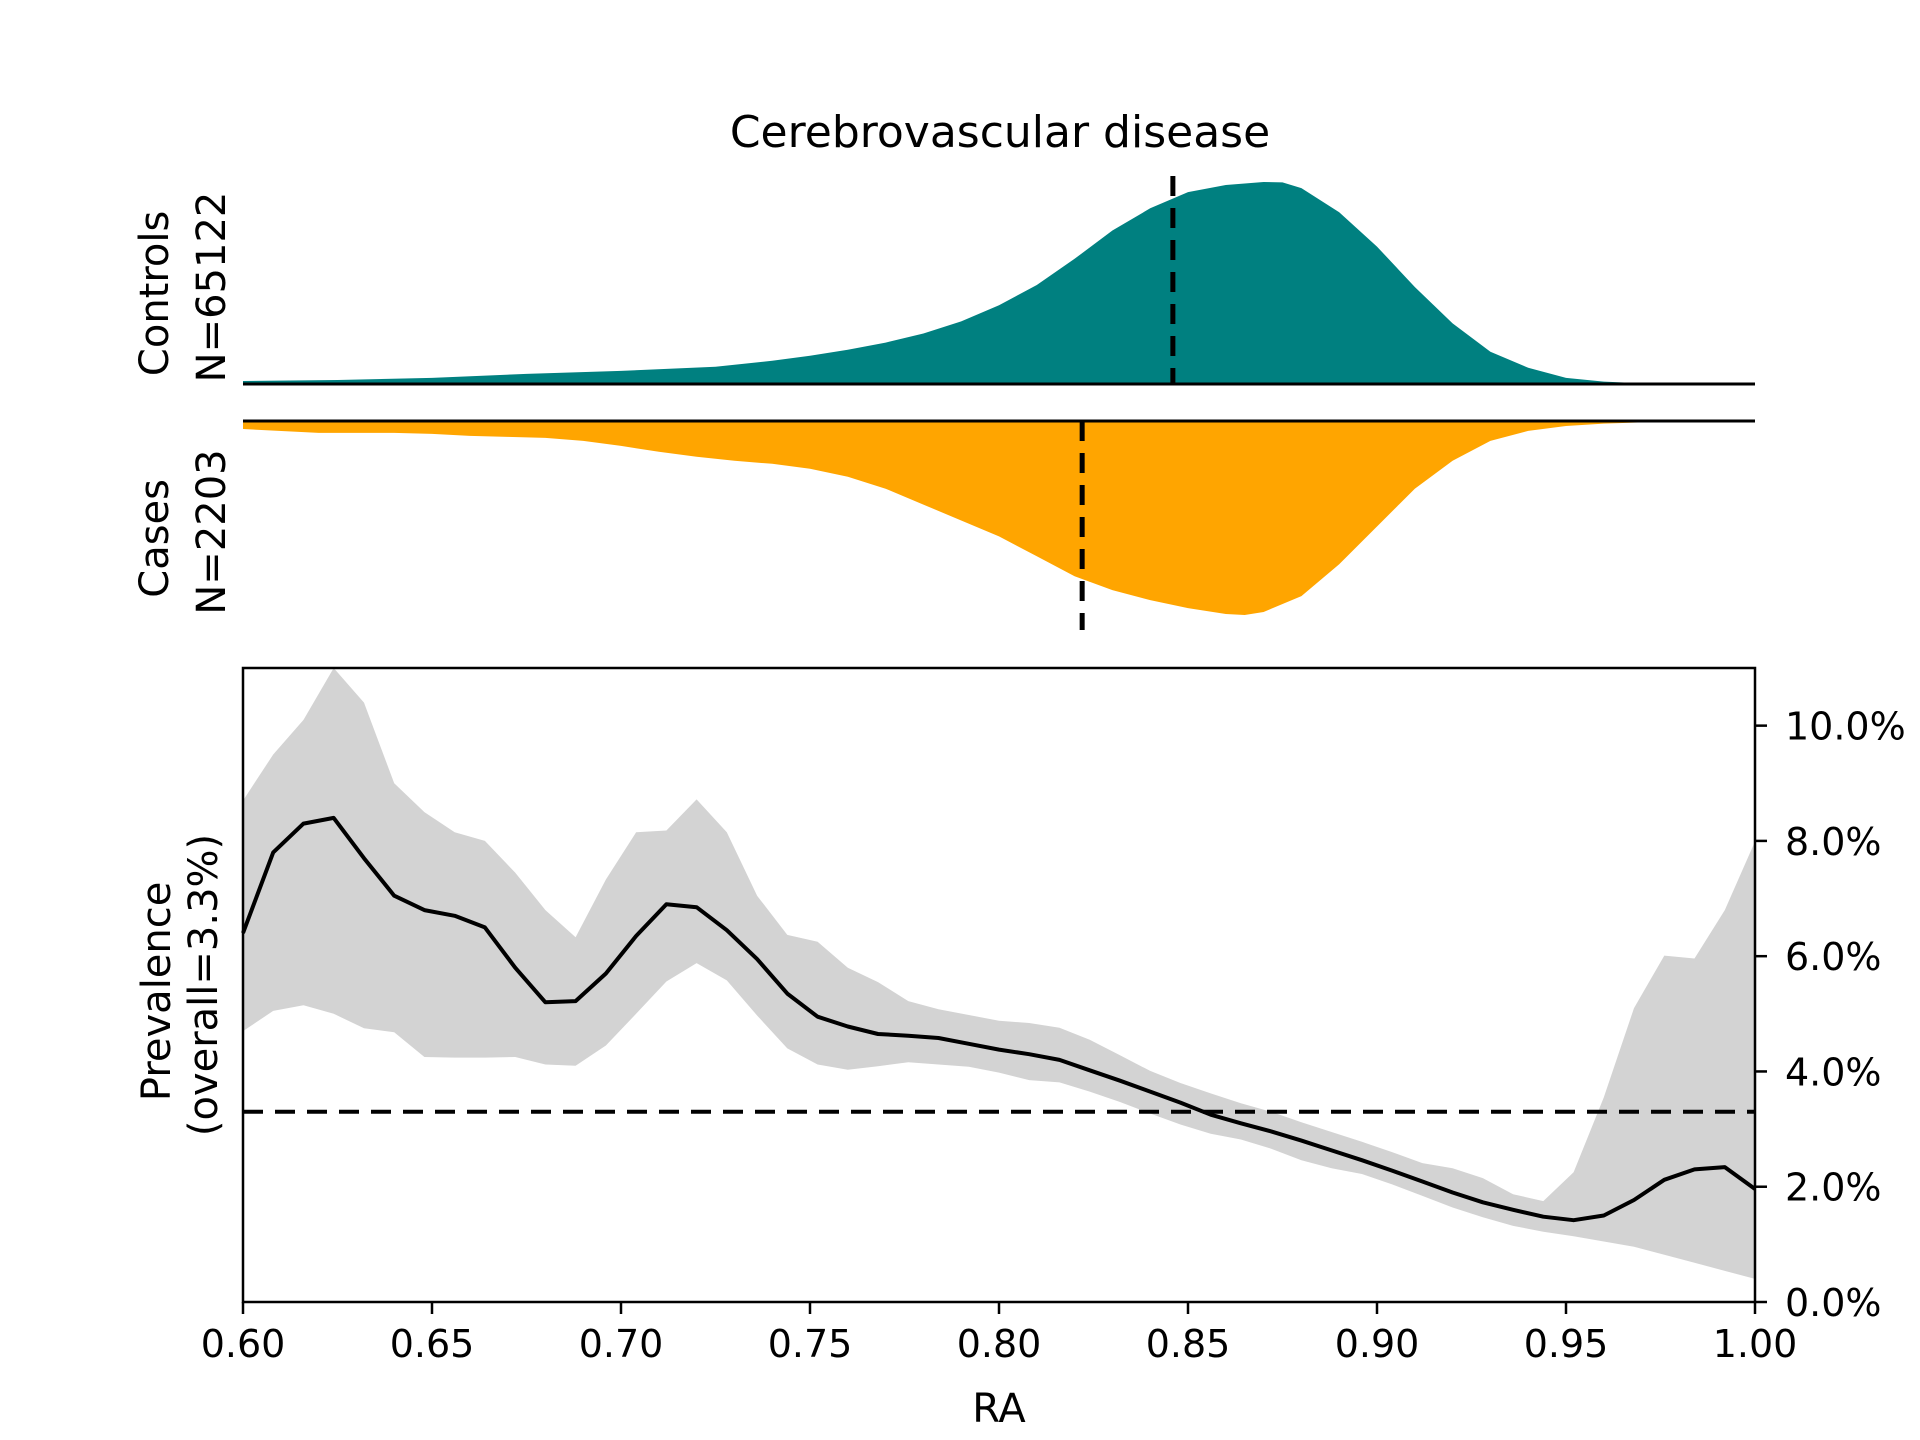 Image resolution: width=1920 pixels, height=1440 pixels. What do you see at coordinates (621, 1344) in the screenshot?
I see `x-tick-label: 0.70` at bounding box center [621, 1344].